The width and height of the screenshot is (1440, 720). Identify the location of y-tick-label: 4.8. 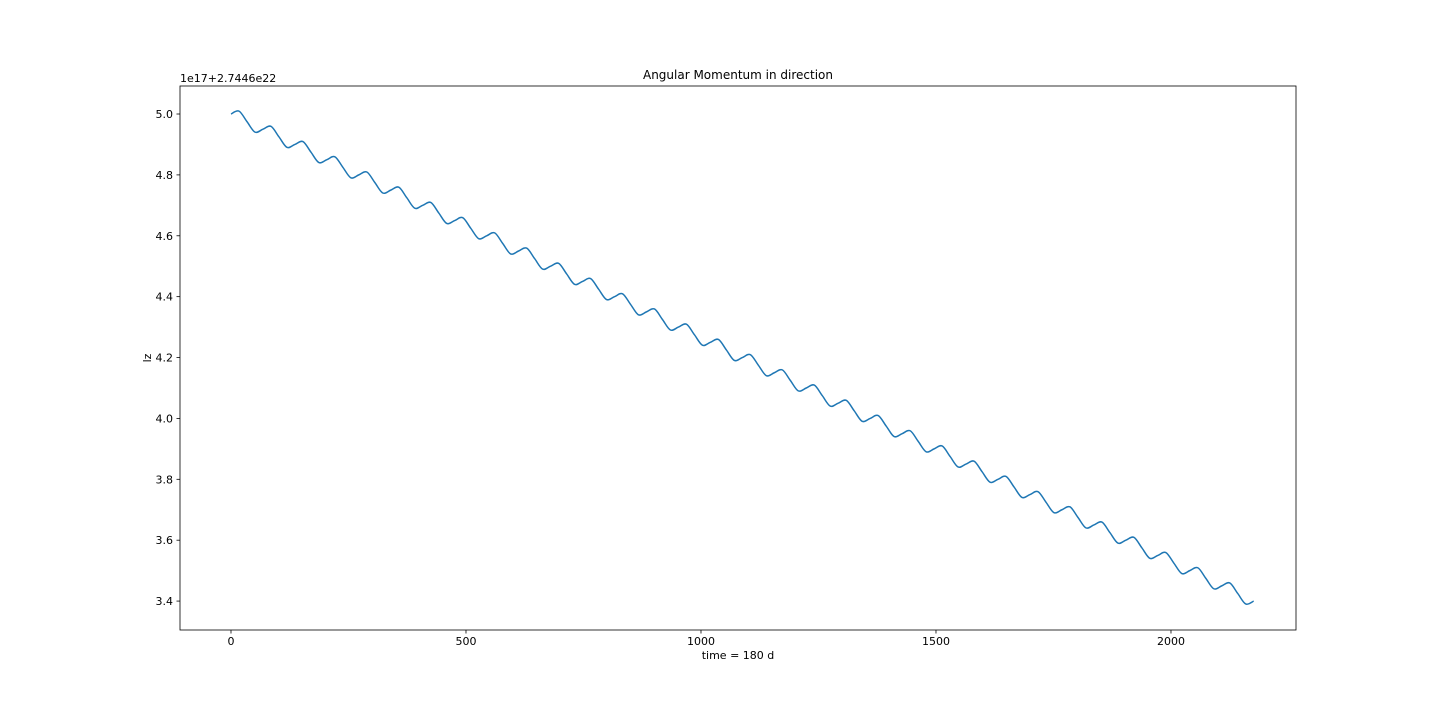
(165, 175).